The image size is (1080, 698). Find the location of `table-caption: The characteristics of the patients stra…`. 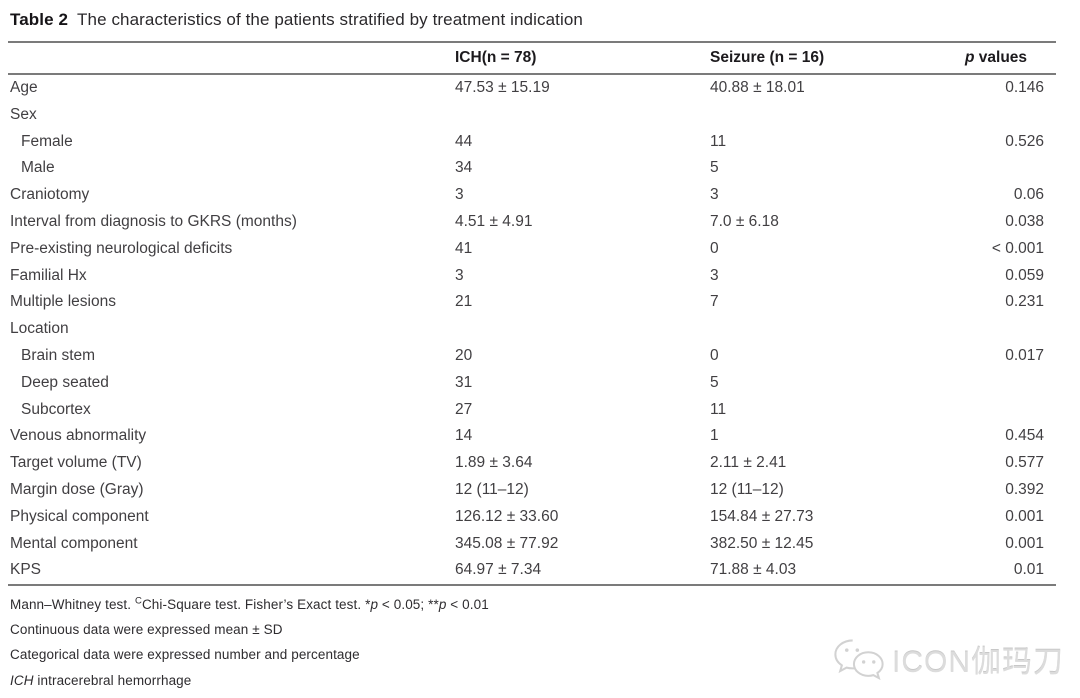

table-caption: The characteristics of the patients stra… is located at coordinates (330, 19).